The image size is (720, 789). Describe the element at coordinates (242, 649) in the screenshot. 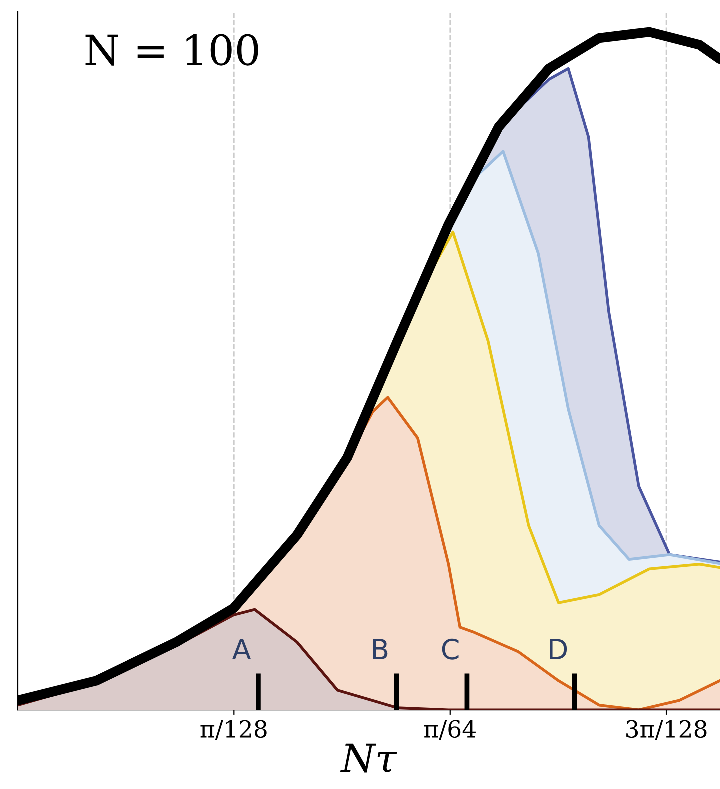

I see `annotation: A` at that location.